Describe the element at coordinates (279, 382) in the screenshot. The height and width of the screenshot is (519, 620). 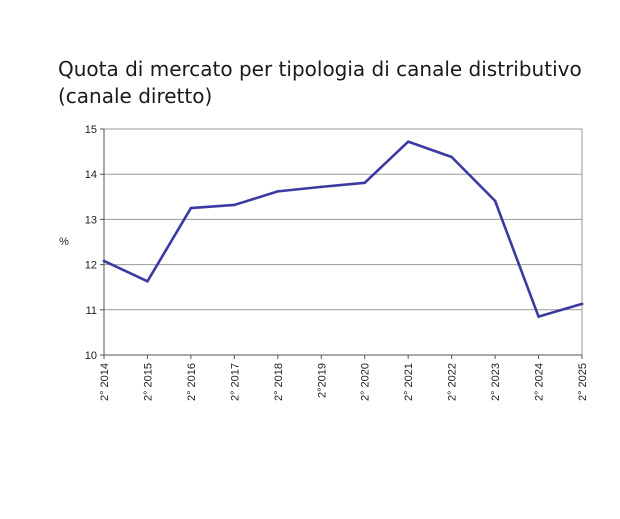
I see `x-tick-label-4: 2° 2018` at that location.